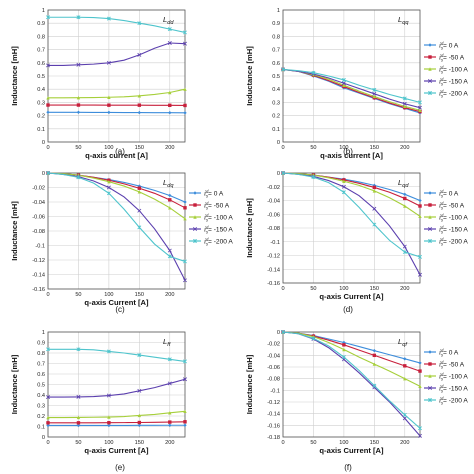  Describe the element at coordinates (217, 206) in the screenshot. I see `legend-label: id s= -50 A` at that location.